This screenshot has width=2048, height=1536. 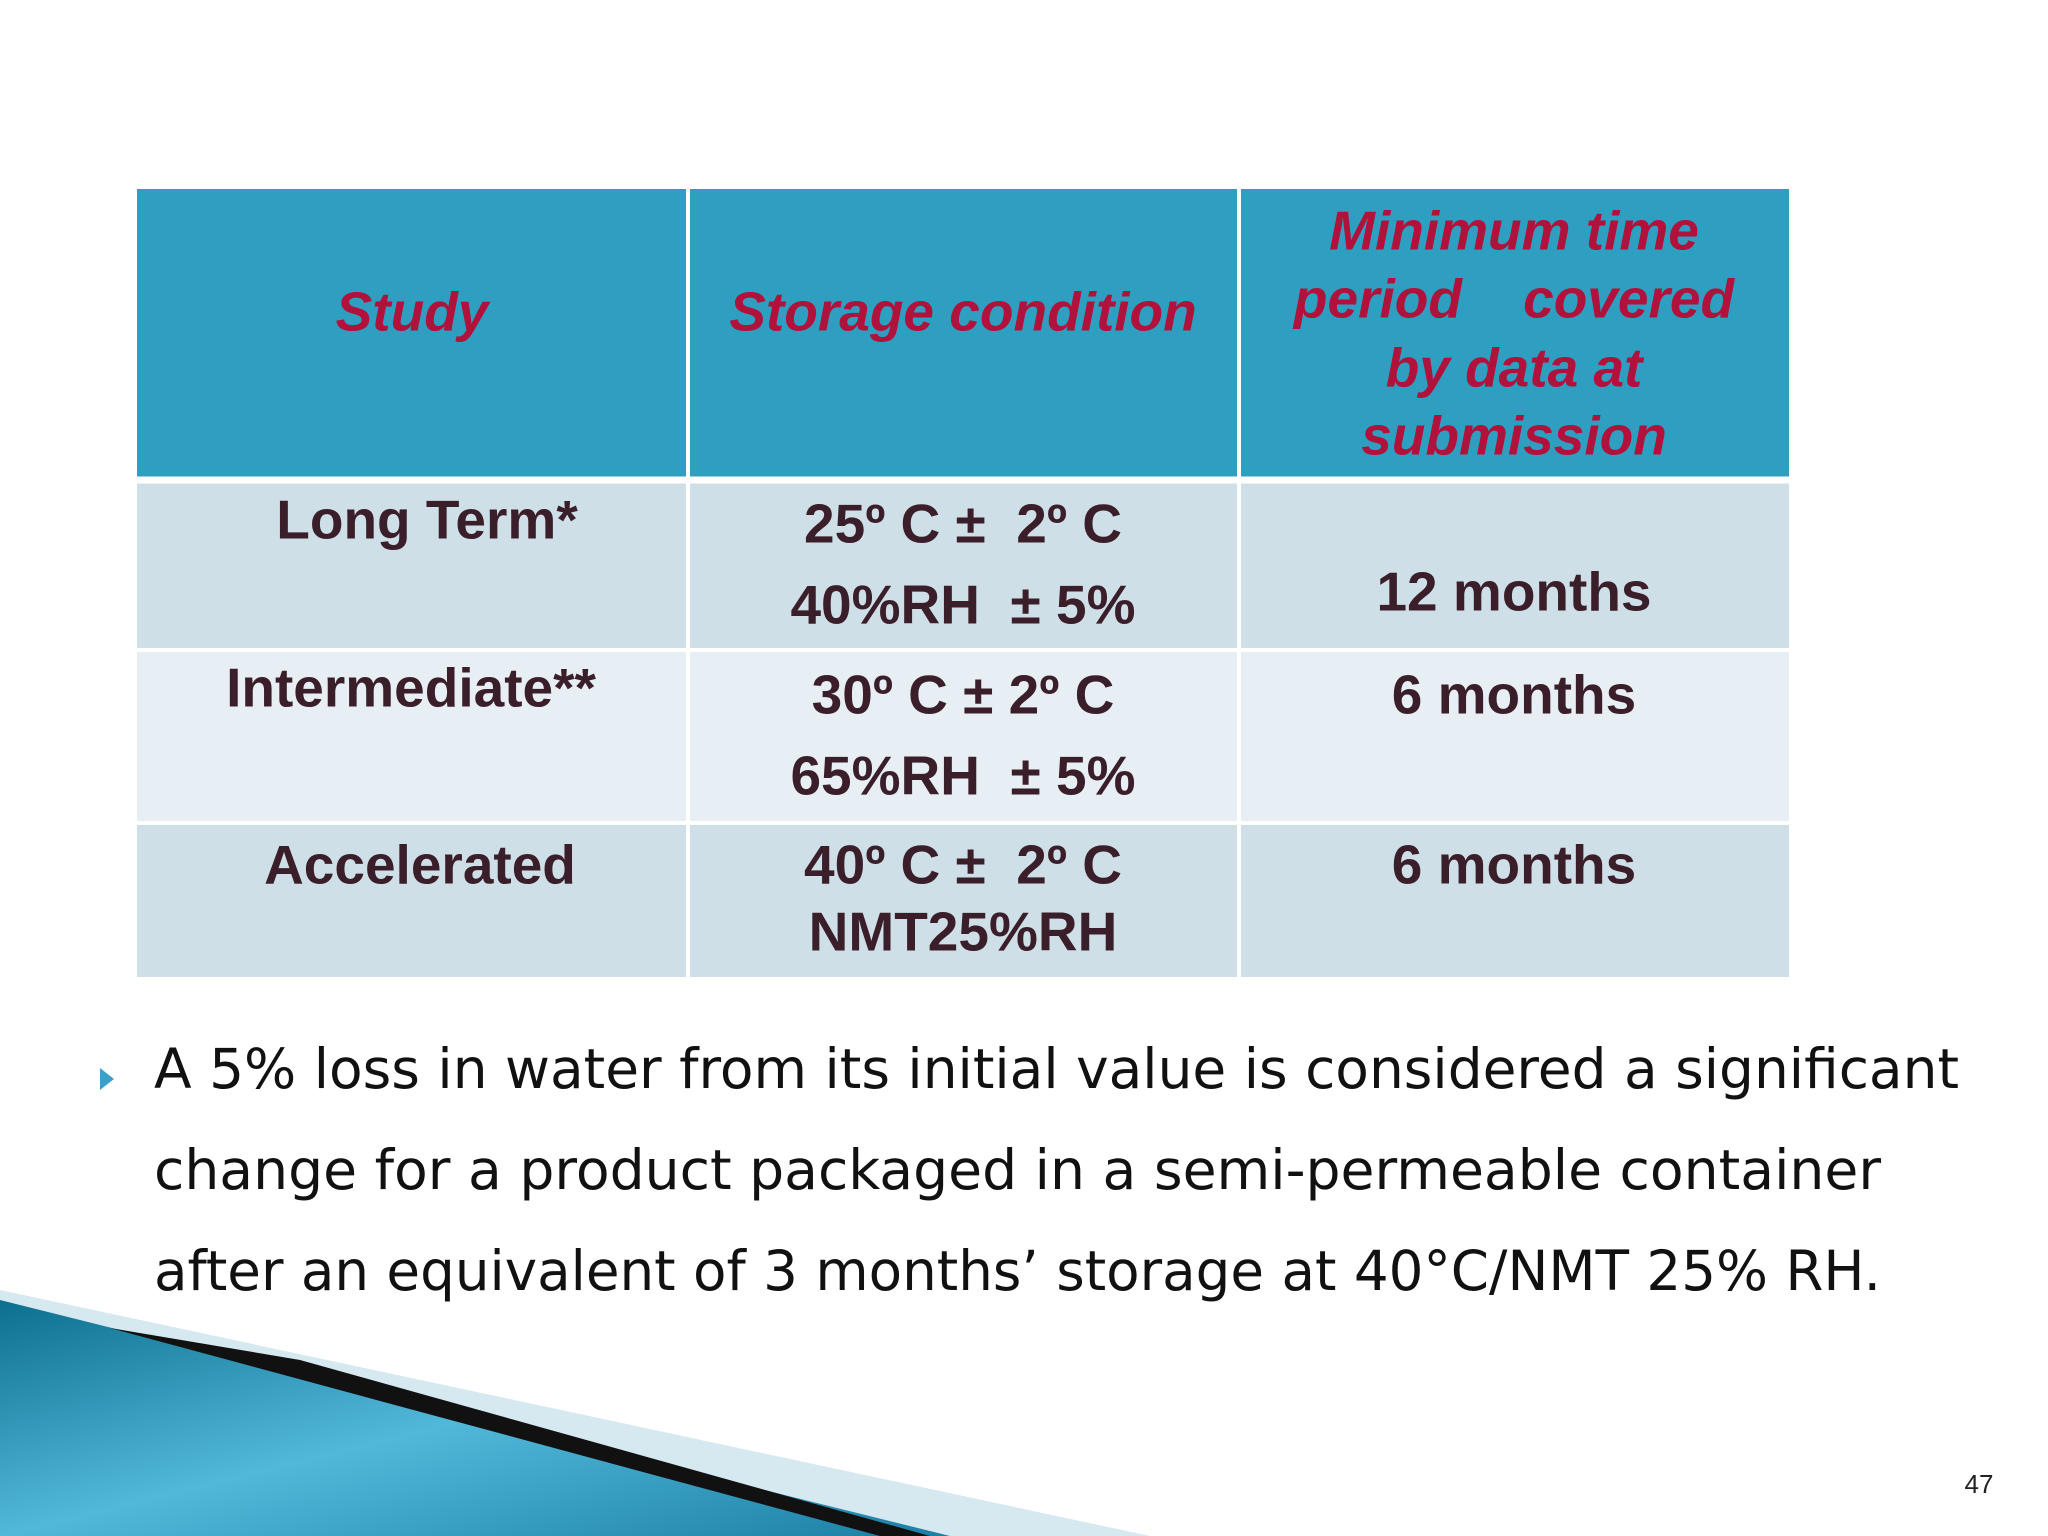 I want to click on header-cell: submission, so click(x=1514, y=436).